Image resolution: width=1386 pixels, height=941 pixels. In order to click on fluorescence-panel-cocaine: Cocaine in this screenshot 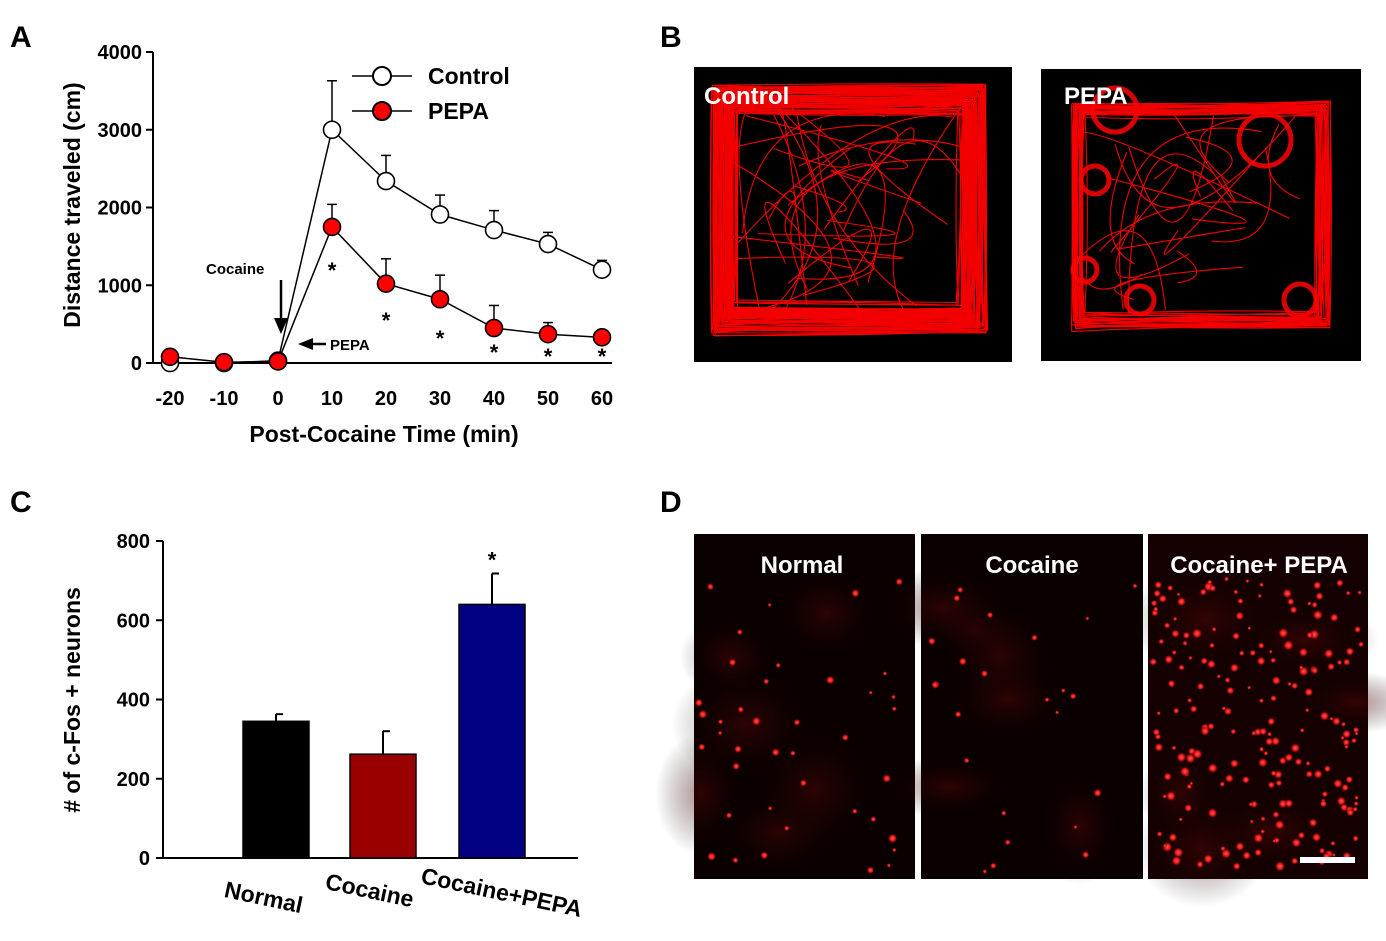, I will do `click(1007, 709)`.